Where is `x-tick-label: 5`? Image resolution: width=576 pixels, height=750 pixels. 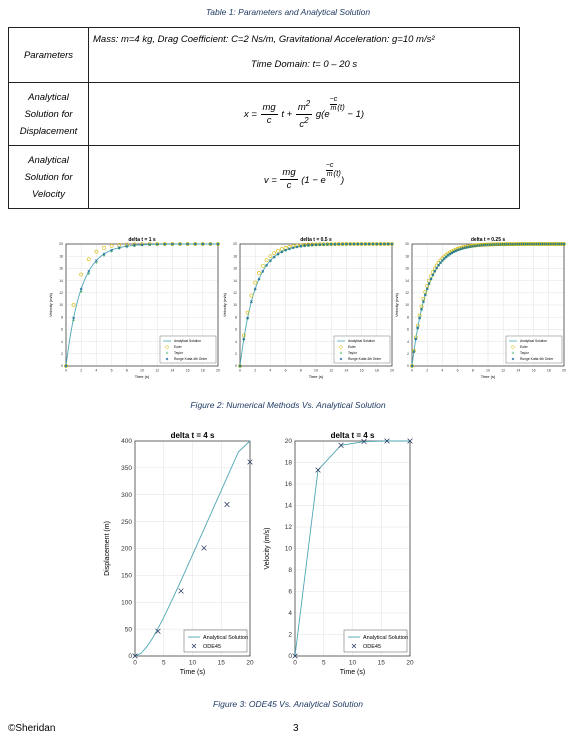 x-tick-label: 5 is located at coordinates (164, 663).